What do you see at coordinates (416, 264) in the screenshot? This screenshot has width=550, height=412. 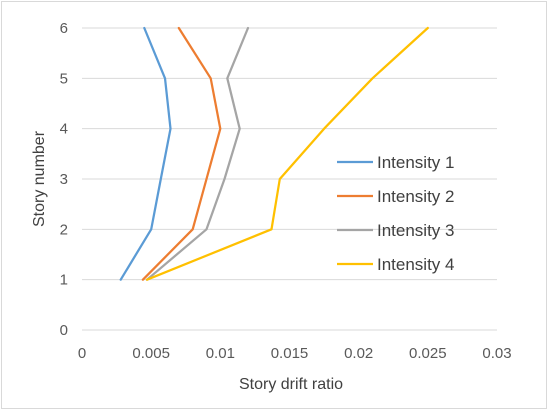 I see `legend-label-intensity-4: Intensity 4` at bounding box center [416, 264].